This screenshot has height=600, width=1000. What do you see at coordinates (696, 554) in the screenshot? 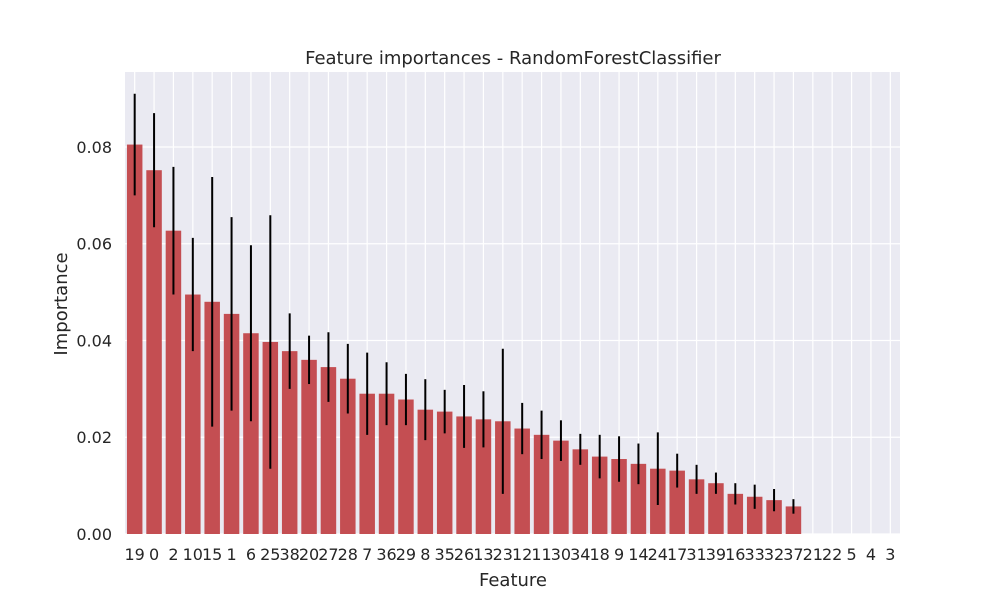
I see `x-tick-label: 31` at bounding box center [696, 554].